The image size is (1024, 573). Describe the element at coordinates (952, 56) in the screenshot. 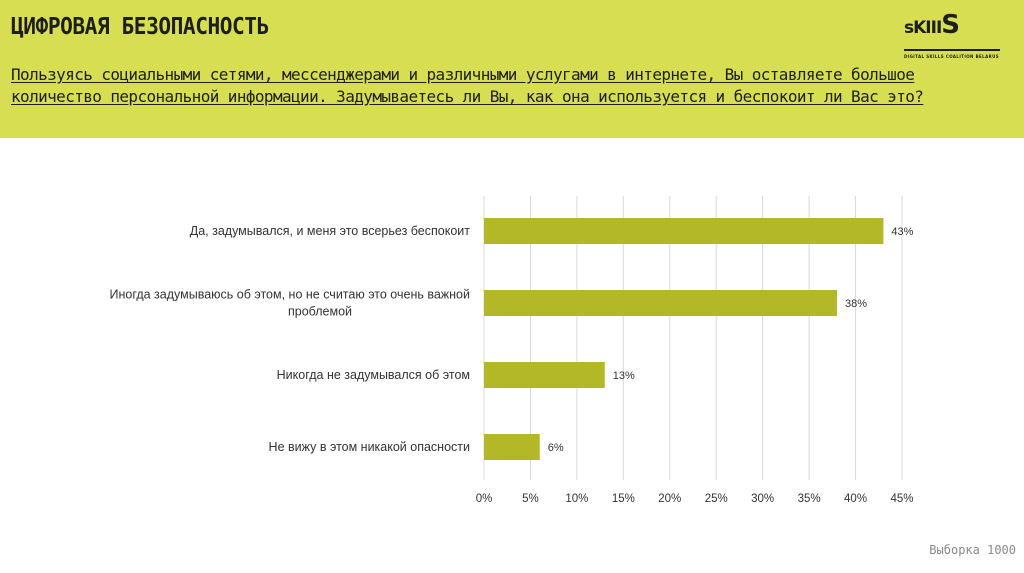

I see `logo-tagline: DIGITAL SKILLS COALITION BELARUS` at that location.